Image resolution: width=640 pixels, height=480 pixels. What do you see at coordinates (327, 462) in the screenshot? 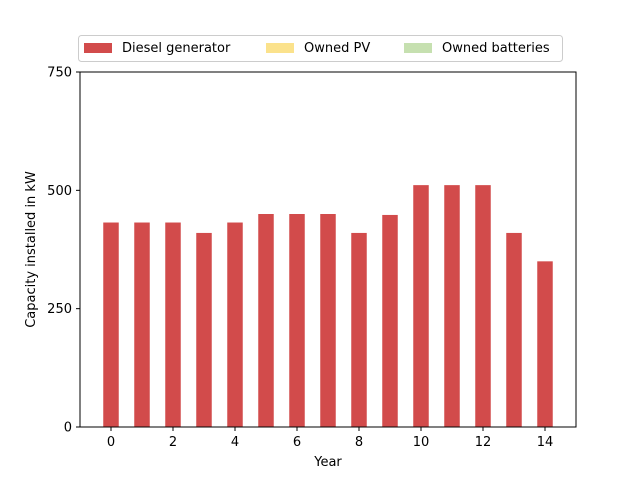
I see `x-axis-label: Year` at bounding box center [327, 462].